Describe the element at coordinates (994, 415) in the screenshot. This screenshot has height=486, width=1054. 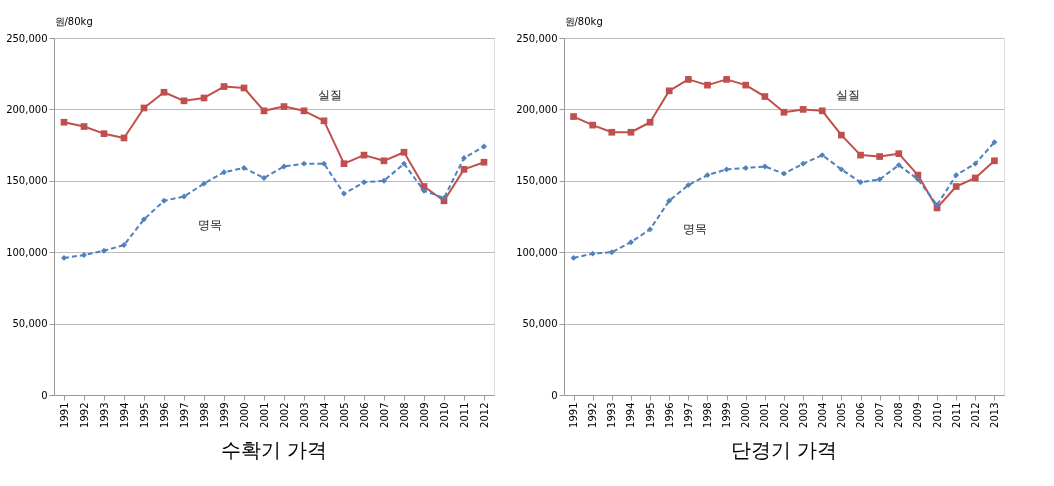
I see `x-tick-label: 2013` at that location.